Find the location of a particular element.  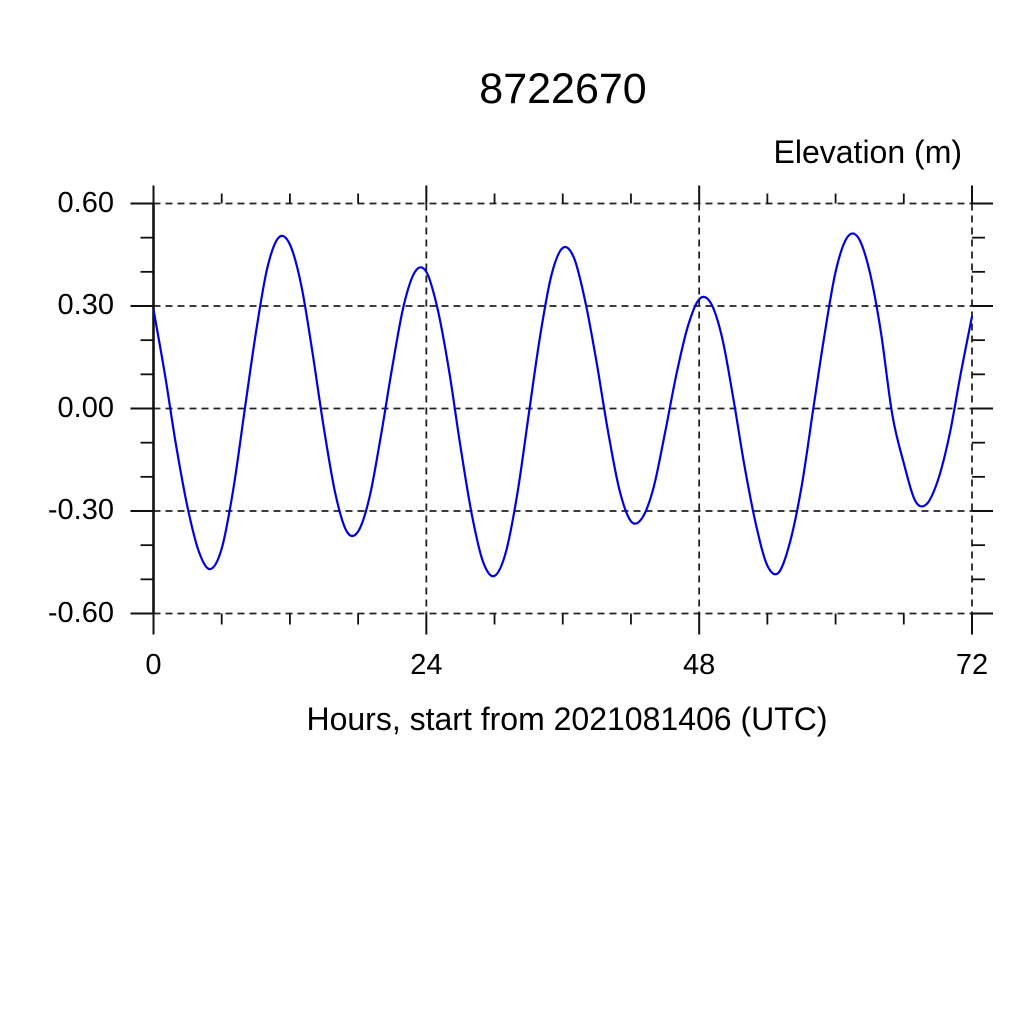

x-axis-caption: Hours, start from 2021081406 (UTC) is located at coordinates (567, 719).